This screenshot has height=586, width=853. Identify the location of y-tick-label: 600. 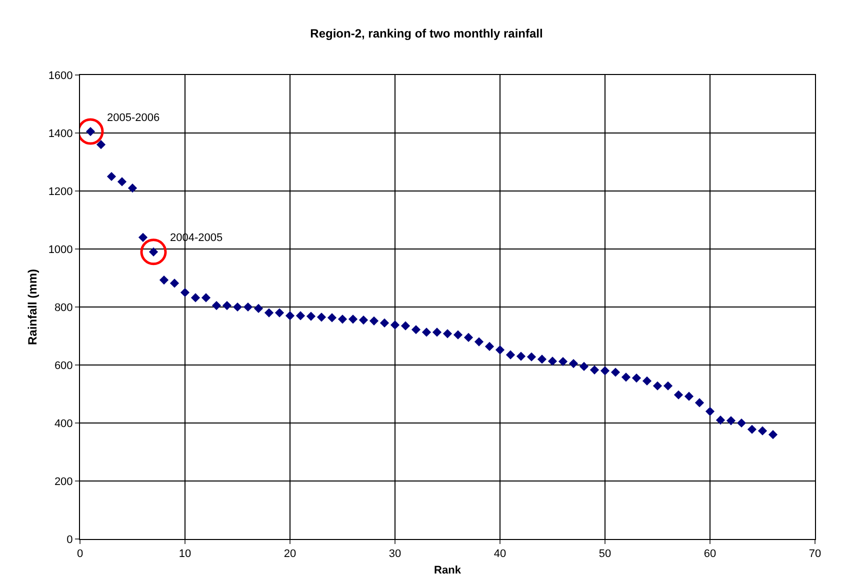
(63, 366).